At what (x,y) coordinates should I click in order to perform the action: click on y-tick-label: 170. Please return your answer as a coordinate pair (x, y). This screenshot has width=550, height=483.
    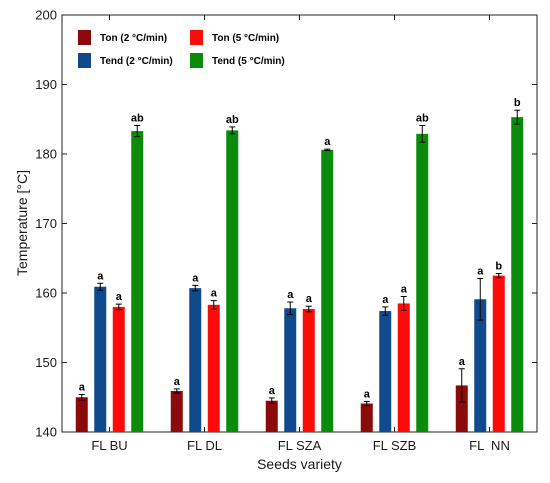
    Looking at the image, I should click on (46, 223).